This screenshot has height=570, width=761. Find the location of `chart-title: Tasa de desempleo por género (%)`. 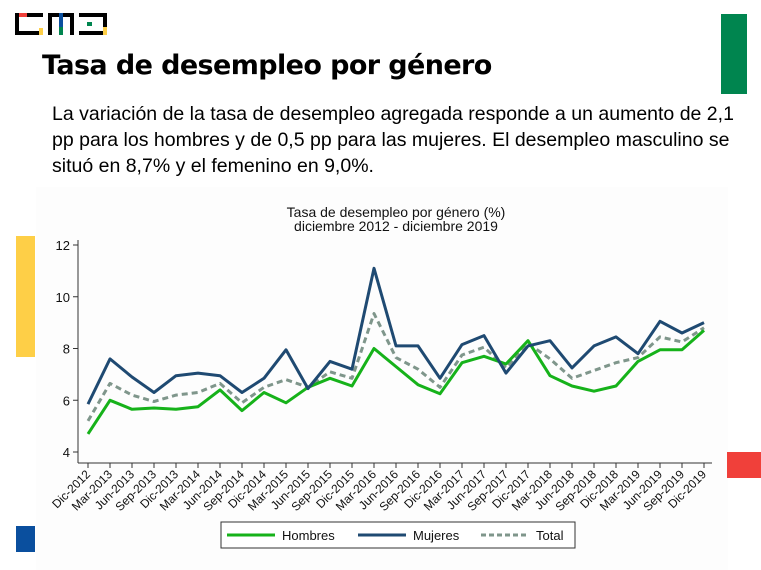

chart-title: Tasa de desempleo por género (%) is located at coordinates (396, 212).